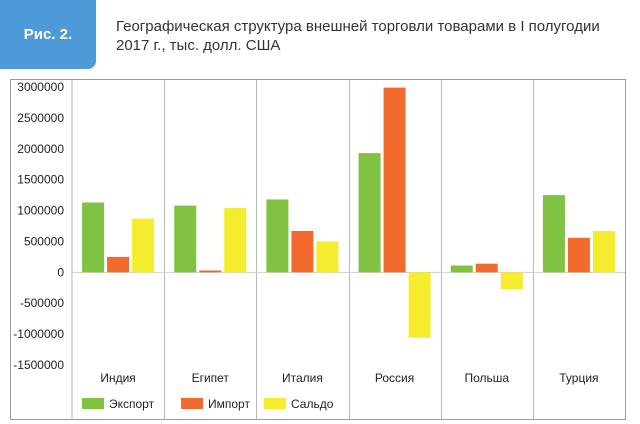  Describe the element at coordinates (44, 241) in the screenshot. I see `y-tick-label: 500000` at that location.